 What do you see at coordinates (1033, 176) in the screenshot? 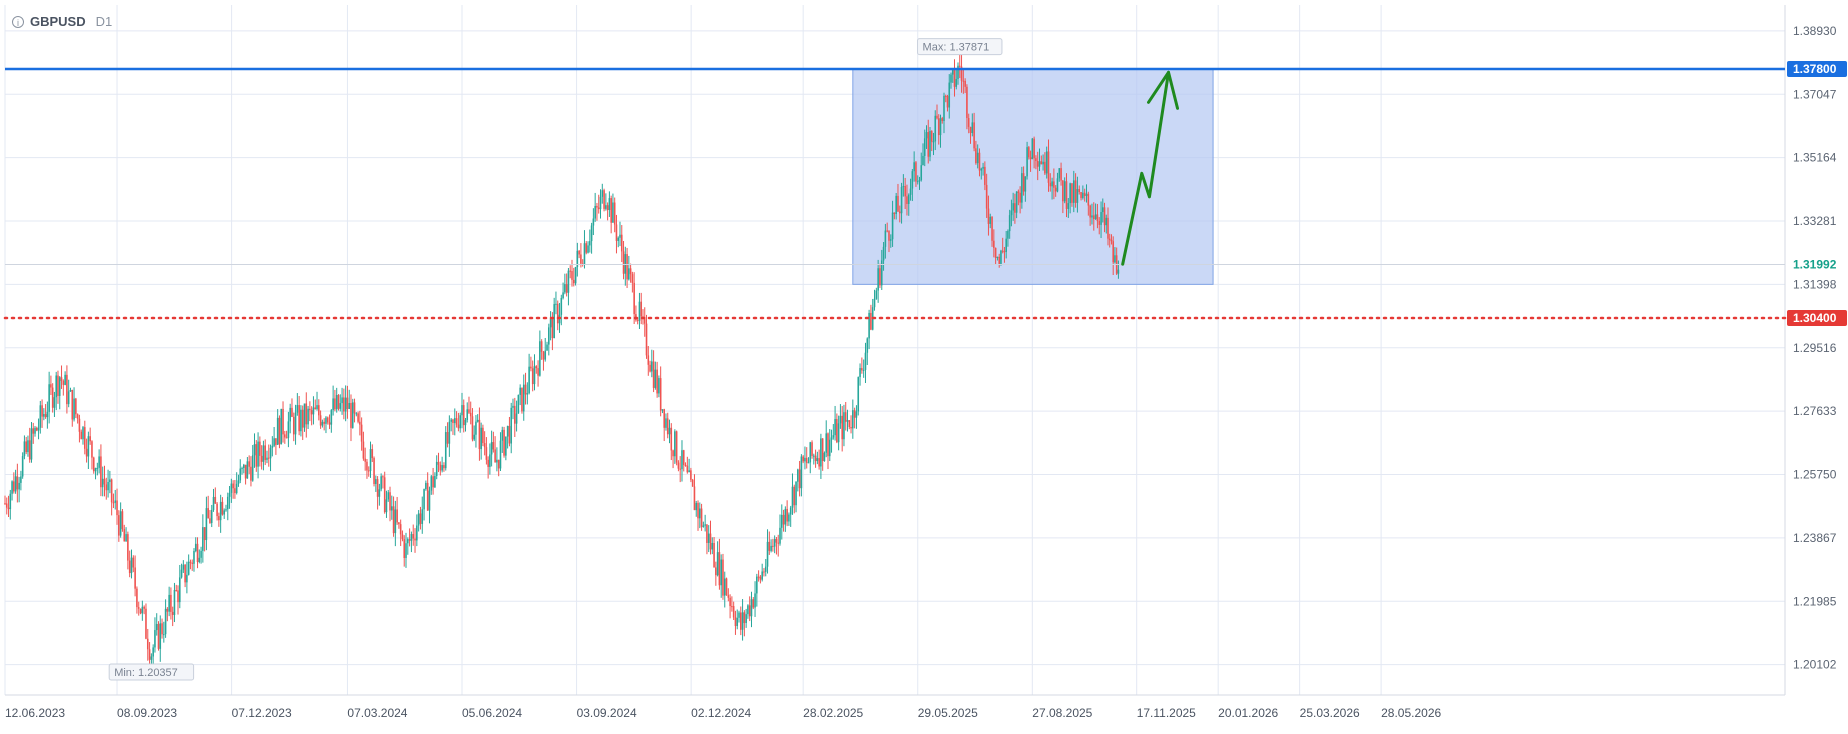
I see `range-box-layer` at bounding box center [1033, 176].